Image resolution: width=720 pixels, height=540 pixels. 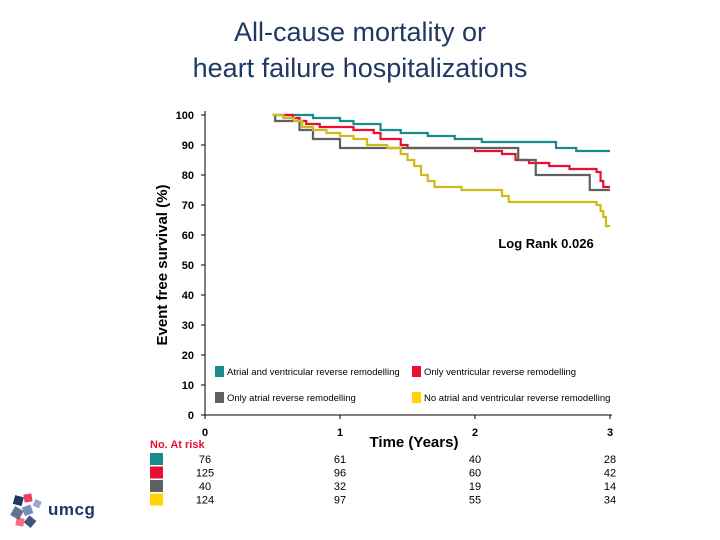 What do you see at coordinates (188, 356) in the screenshot?
I see `y-tick-label: 20` at bounding box center [188, 356].